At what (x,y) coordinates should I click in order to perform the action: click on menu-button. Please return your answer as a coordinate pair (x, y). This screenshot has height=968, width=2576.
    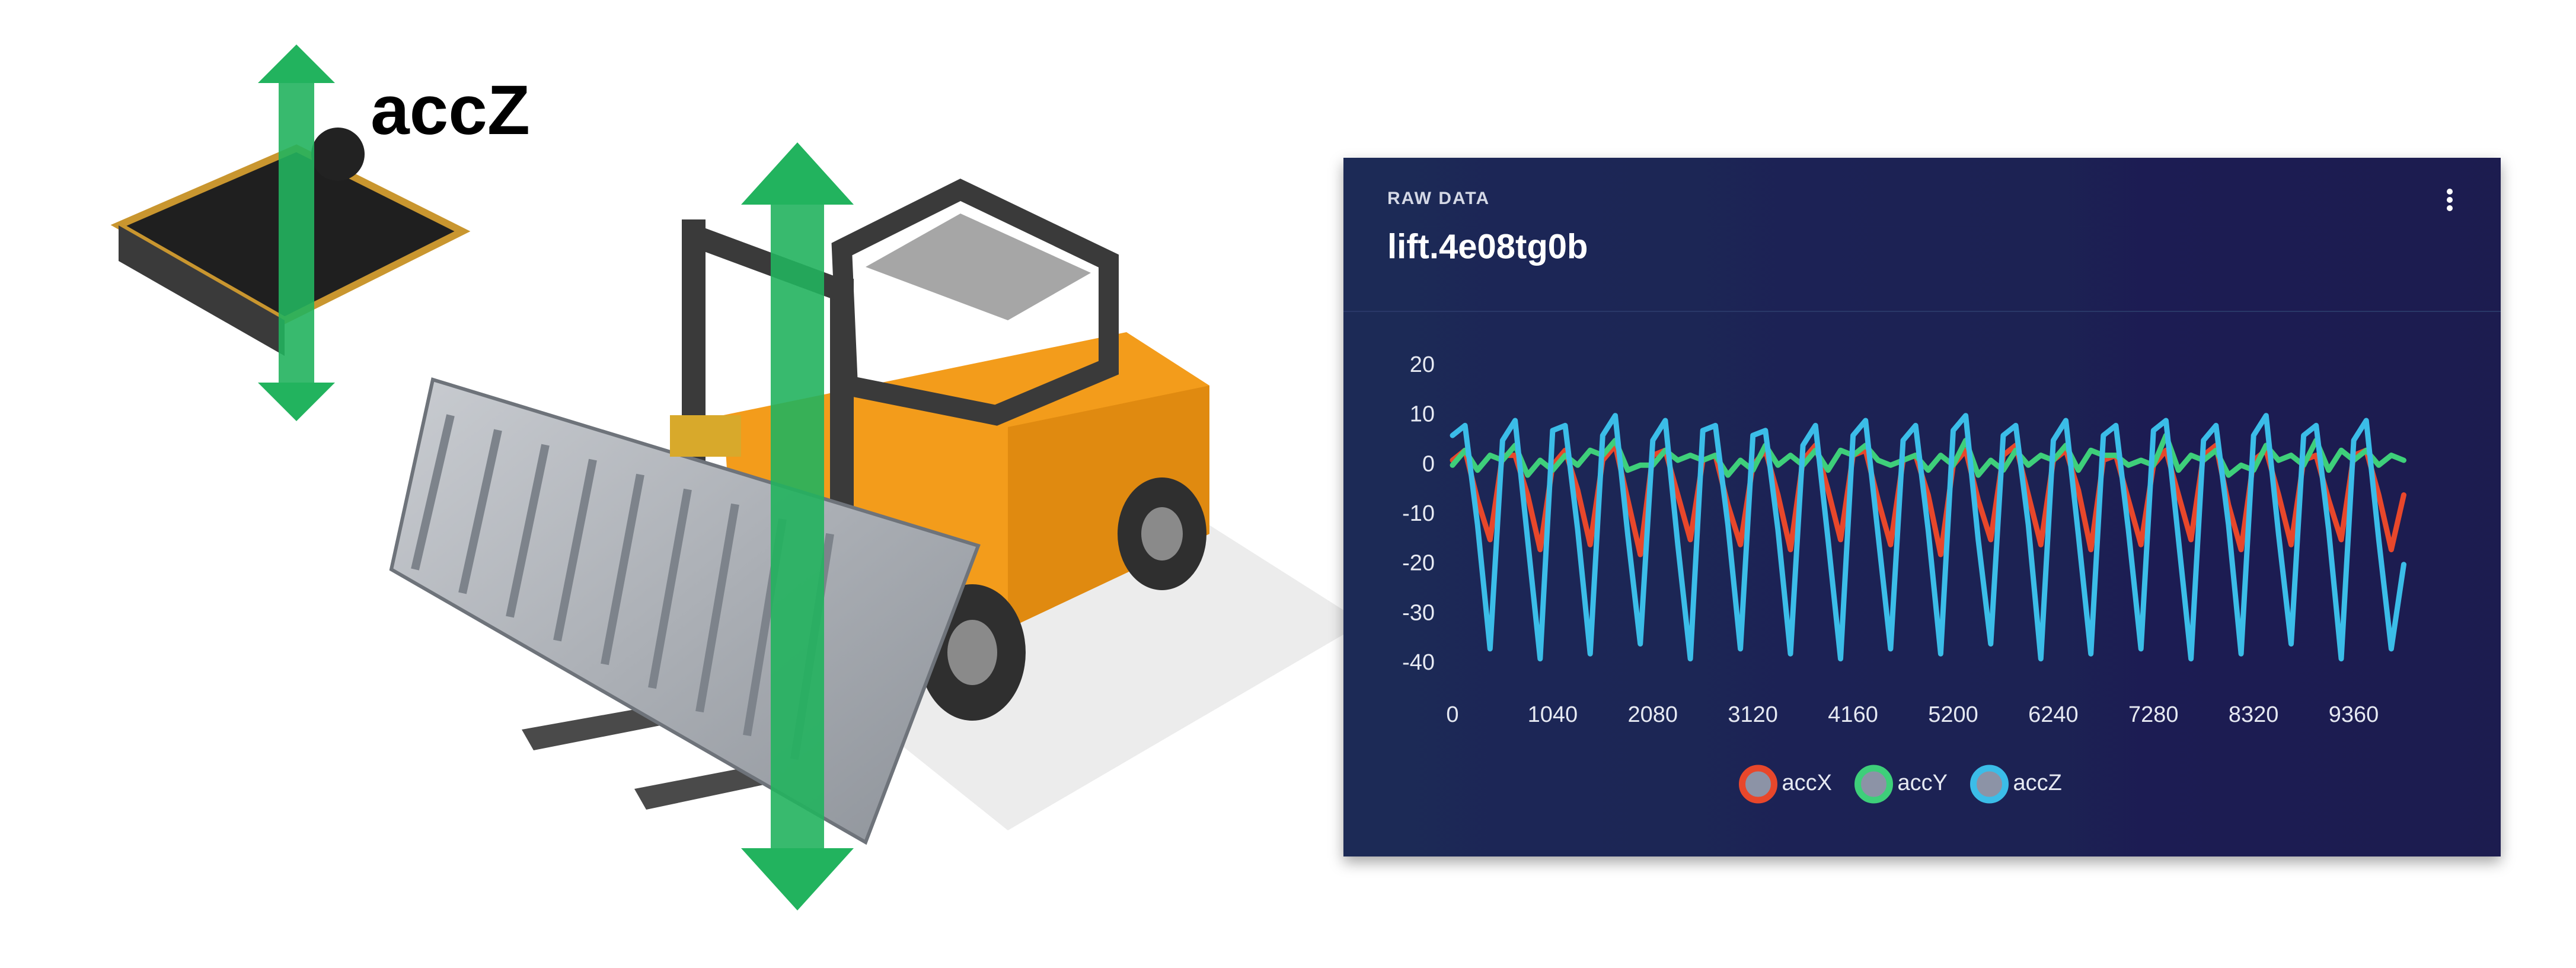
    Looking at the image, I should click on (2450, 200).